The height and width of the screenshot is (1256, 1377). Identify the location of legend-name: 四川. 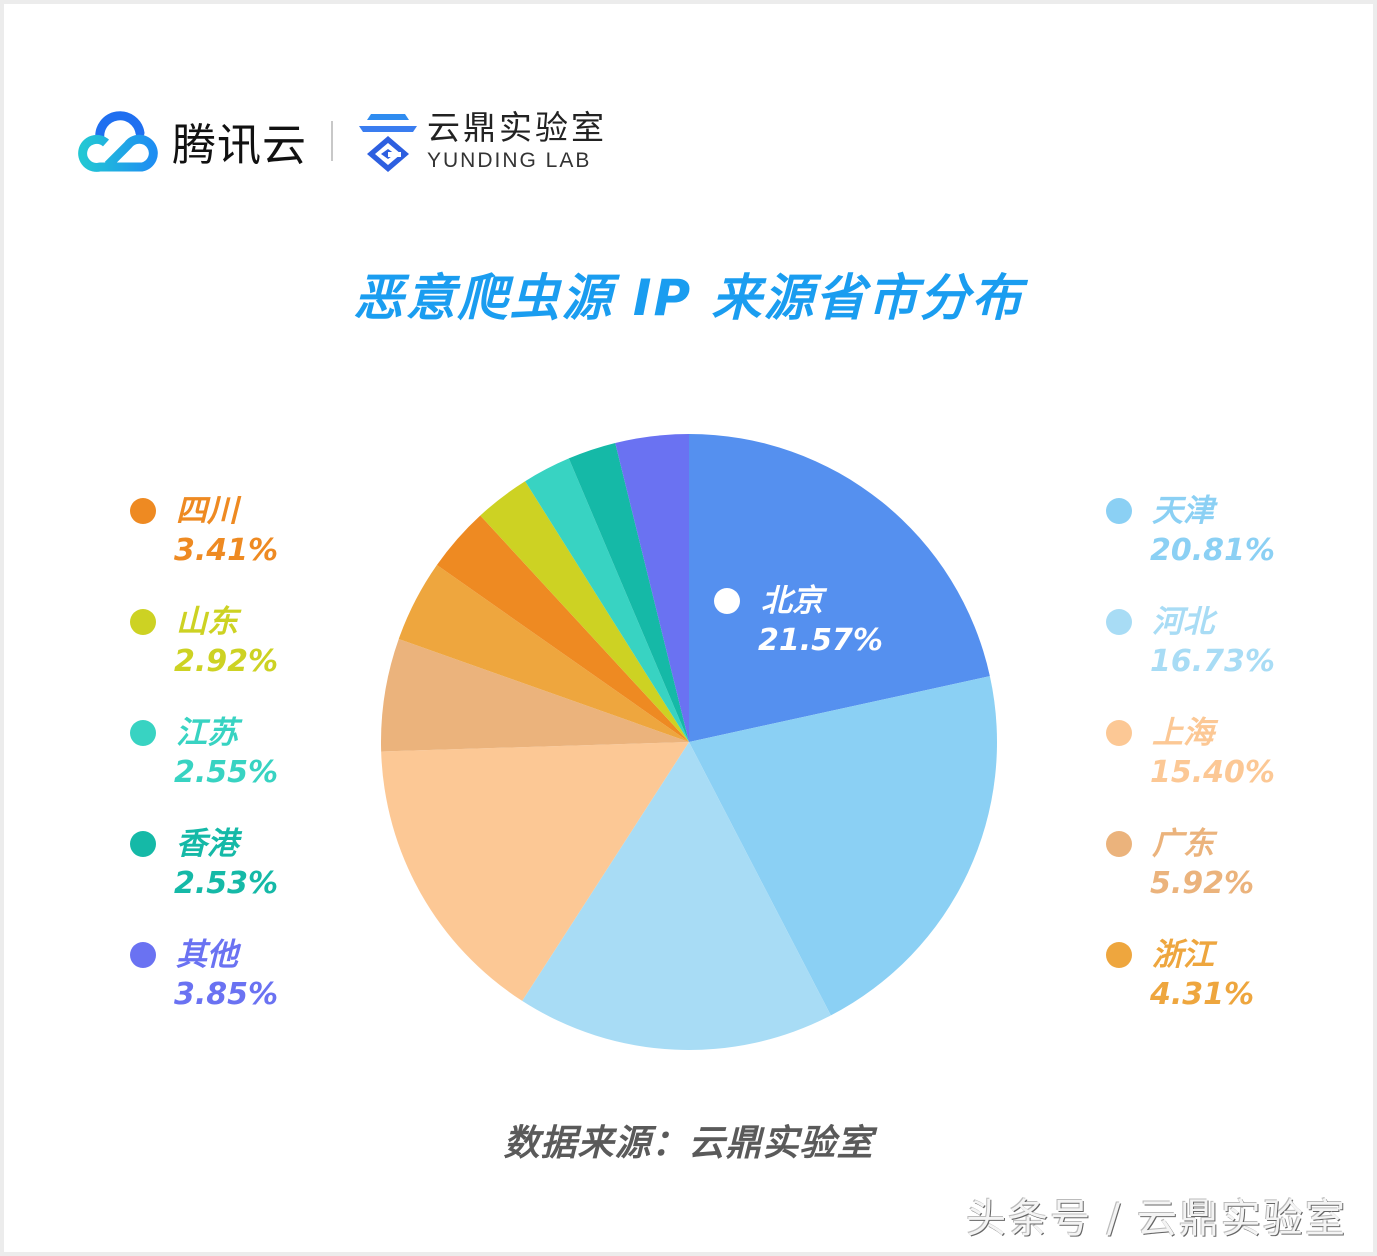
(207, 511).